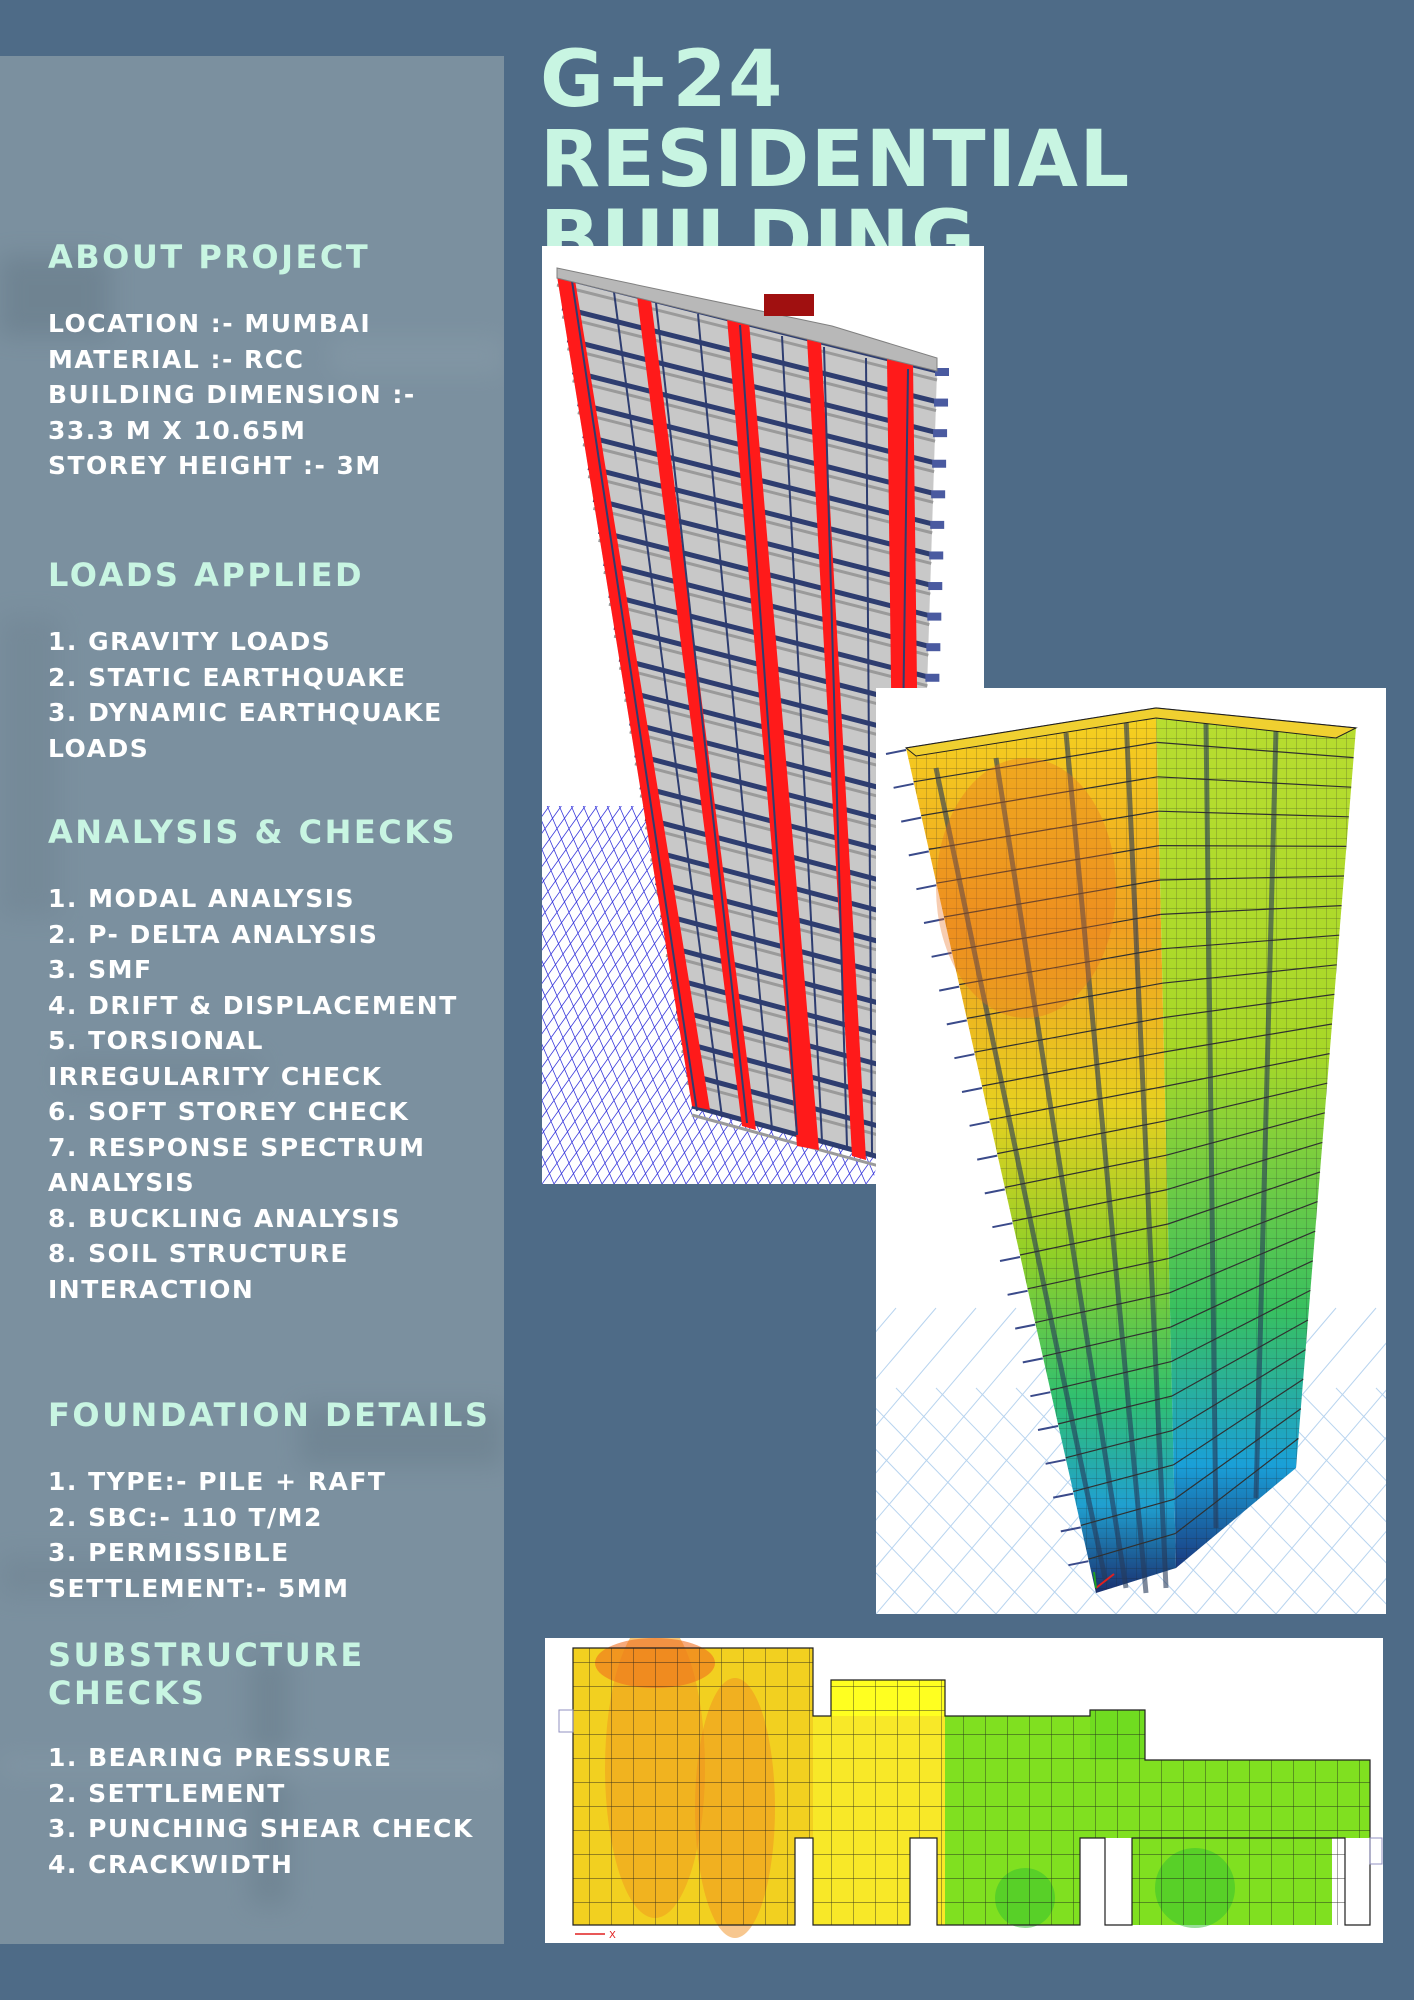  What do you see at coordinates (209, 257) in the screenshot?
I see `about-project-heading: ABOUT PROJECT` at bounding box center [209, 257].